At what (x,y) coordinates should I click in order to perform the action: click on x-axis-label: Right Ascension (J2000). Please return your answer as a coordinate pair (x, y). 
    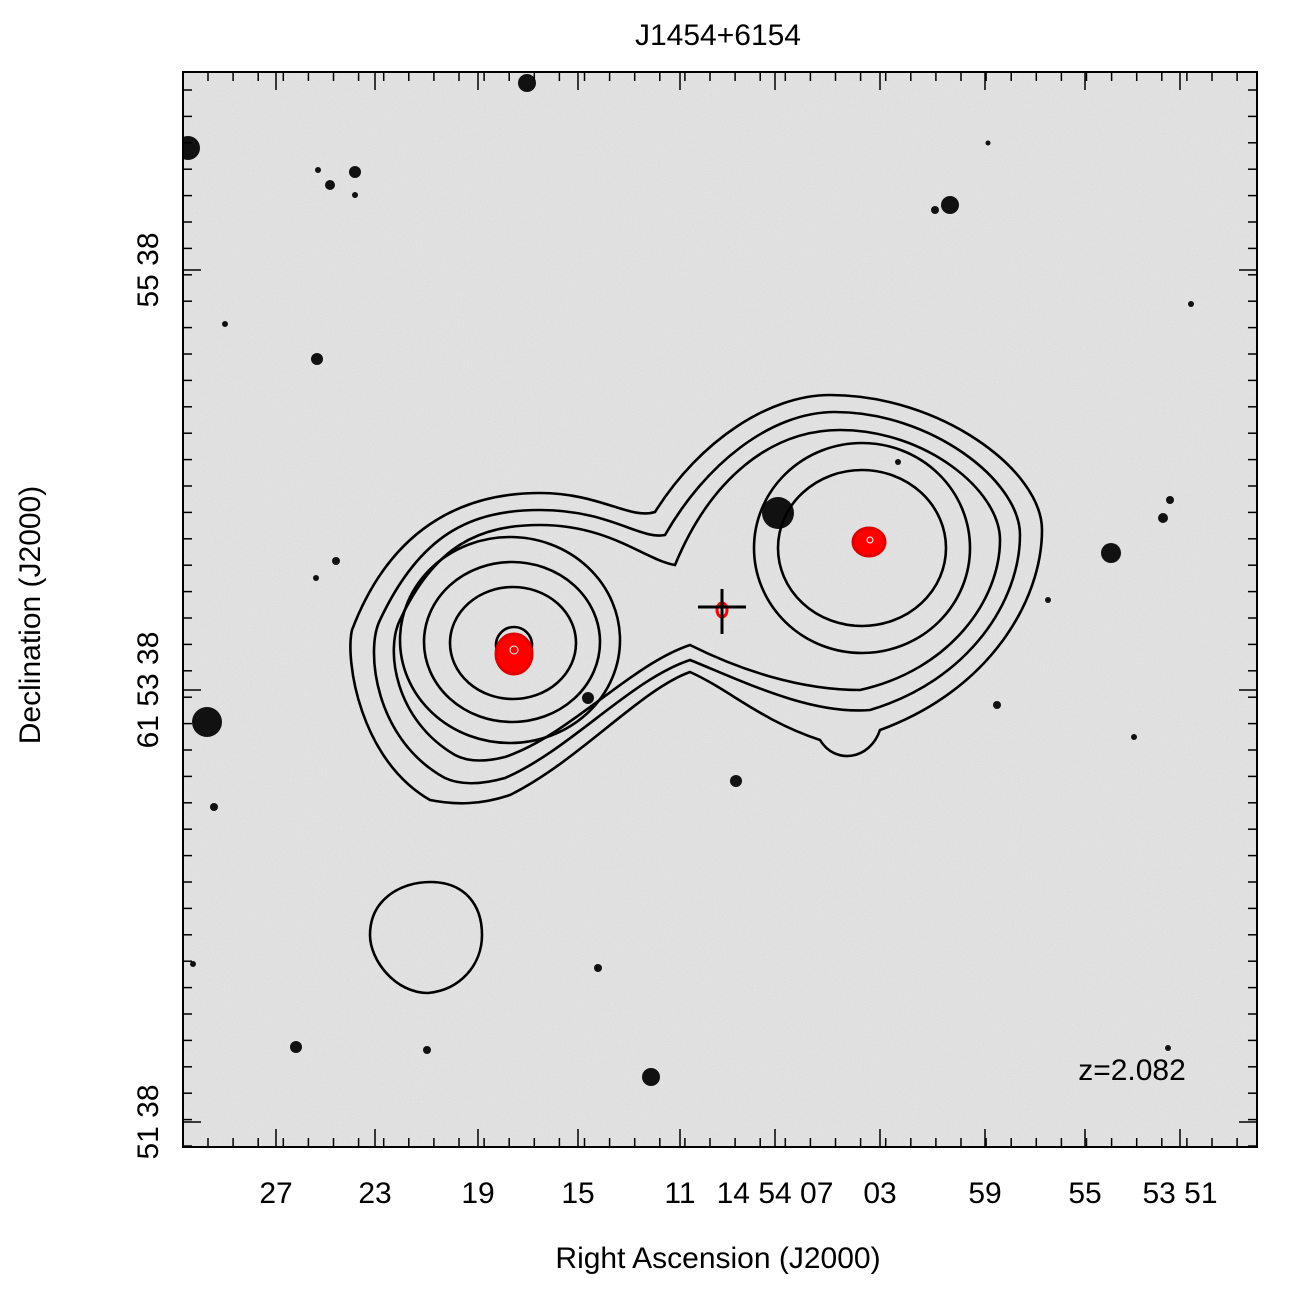
    Looking at the image, I should click on (717, 1258).